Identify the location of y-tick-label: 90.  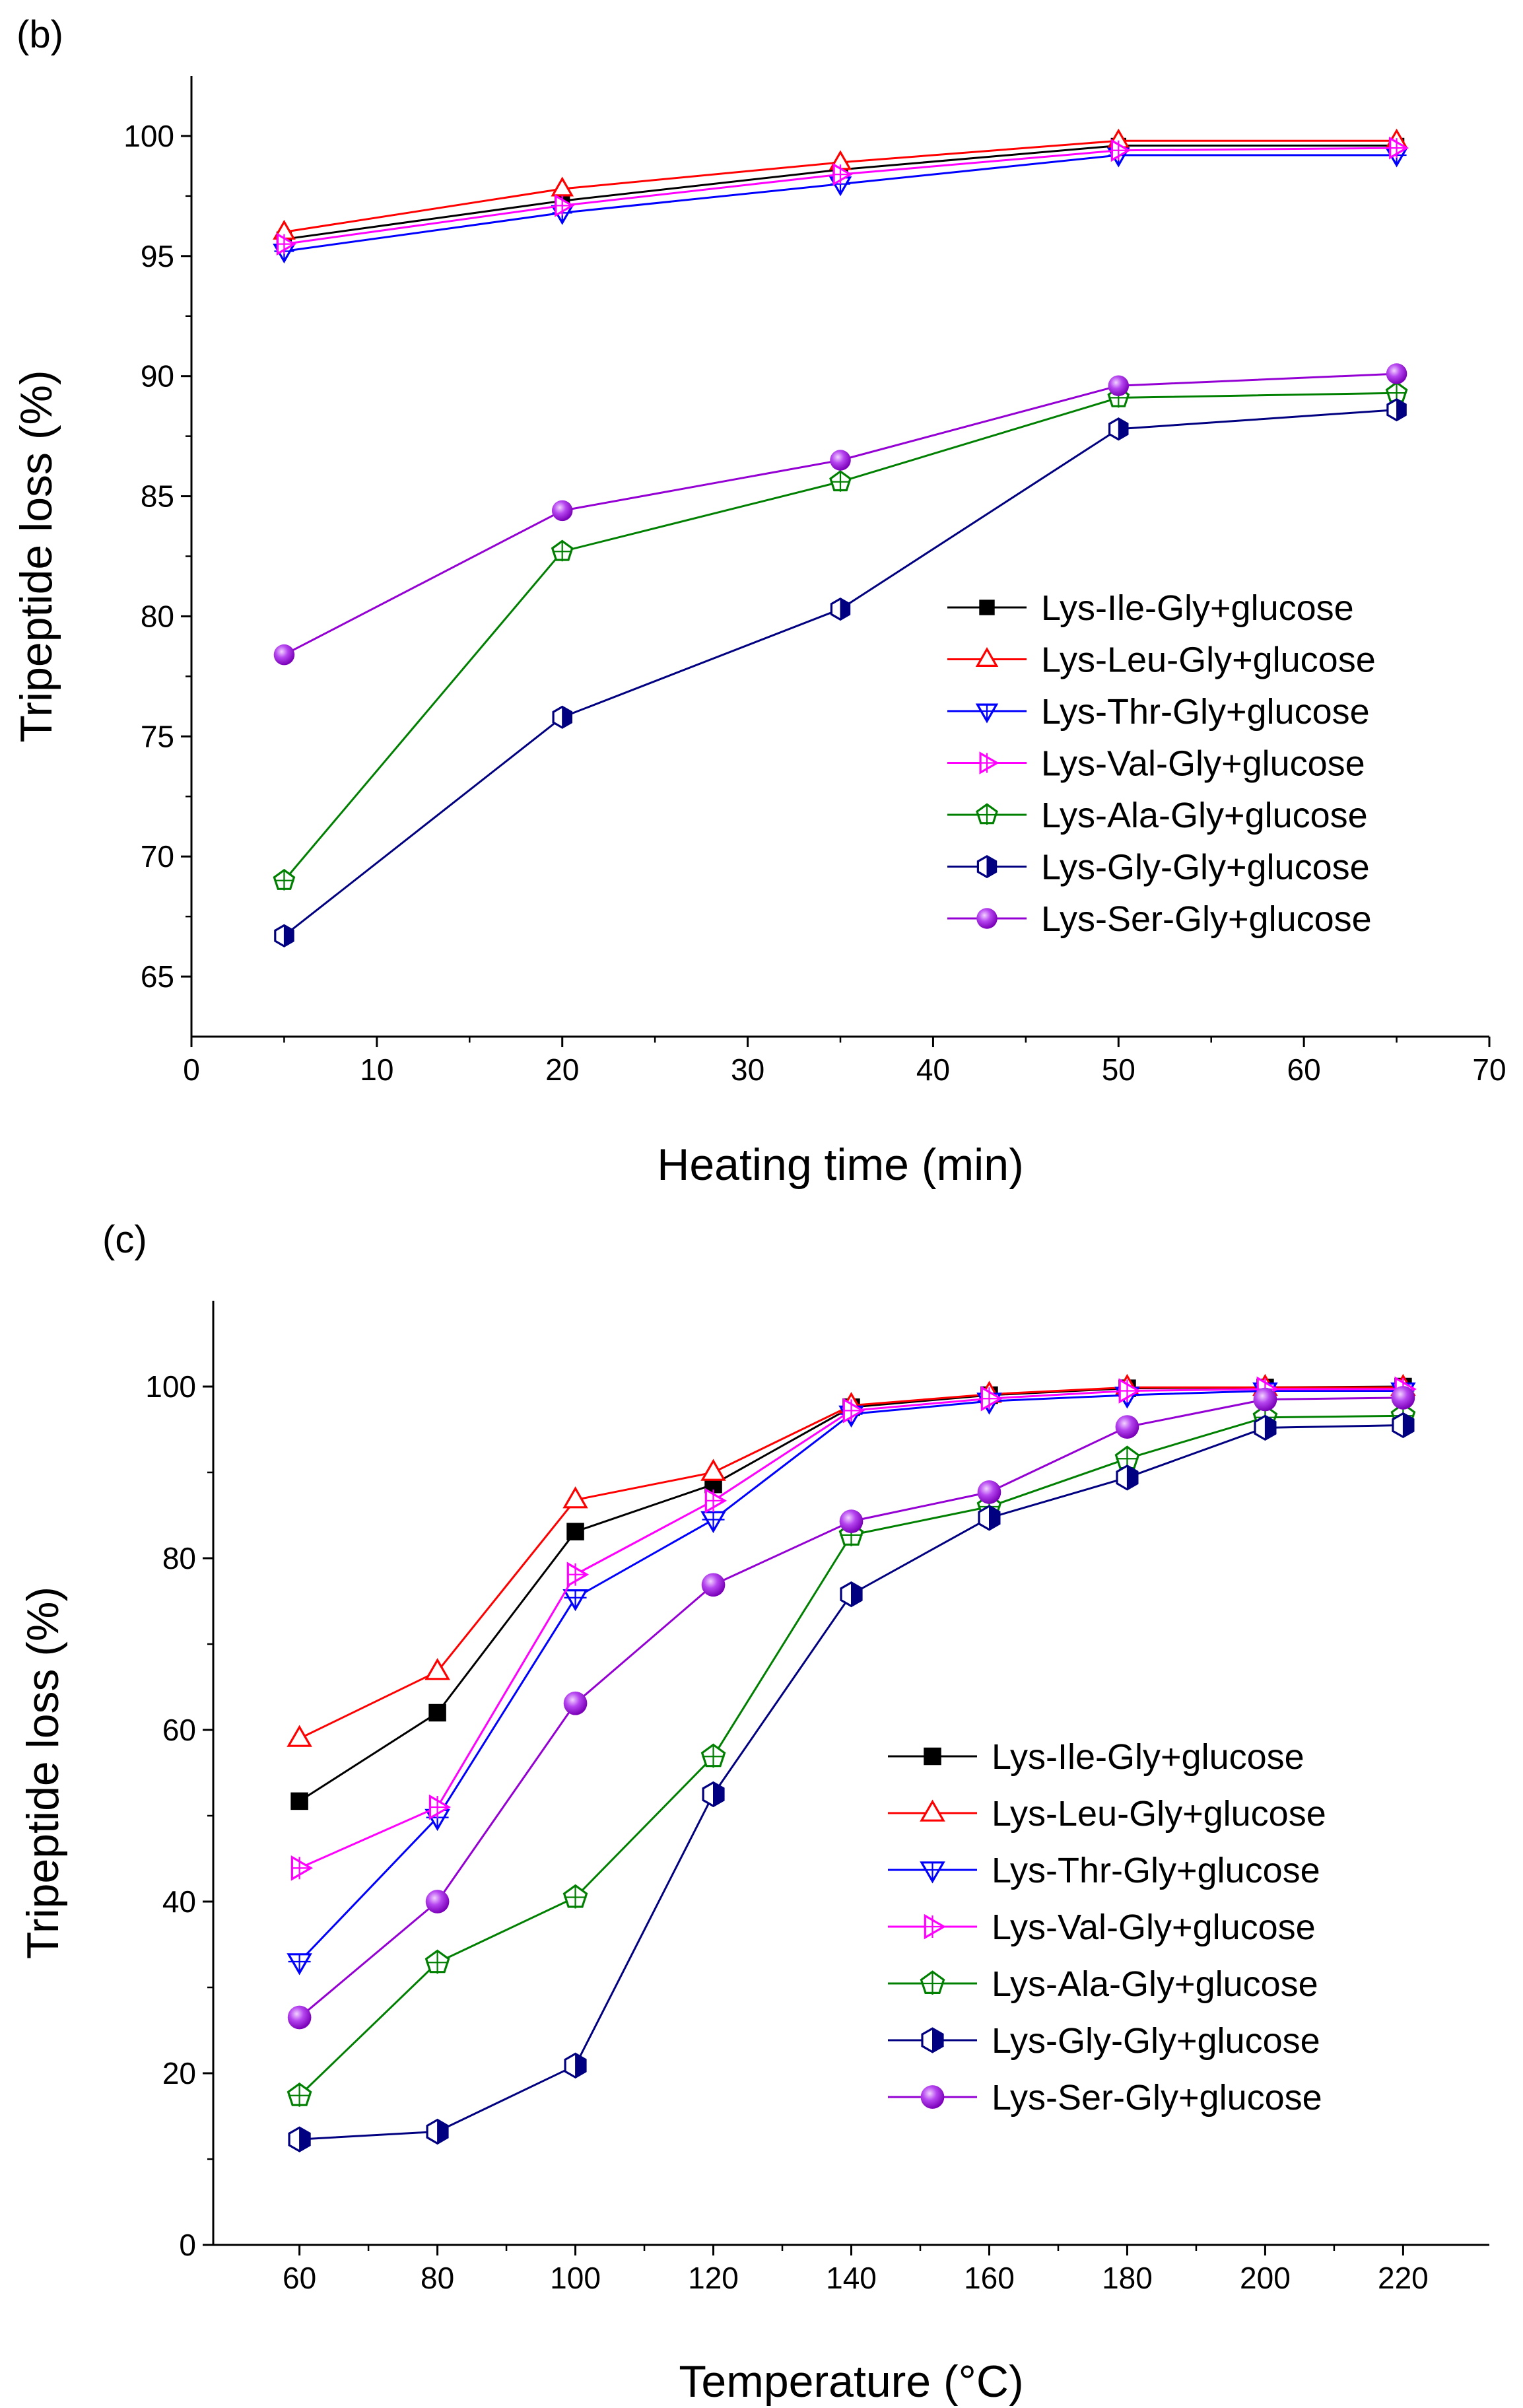
(157, 376).